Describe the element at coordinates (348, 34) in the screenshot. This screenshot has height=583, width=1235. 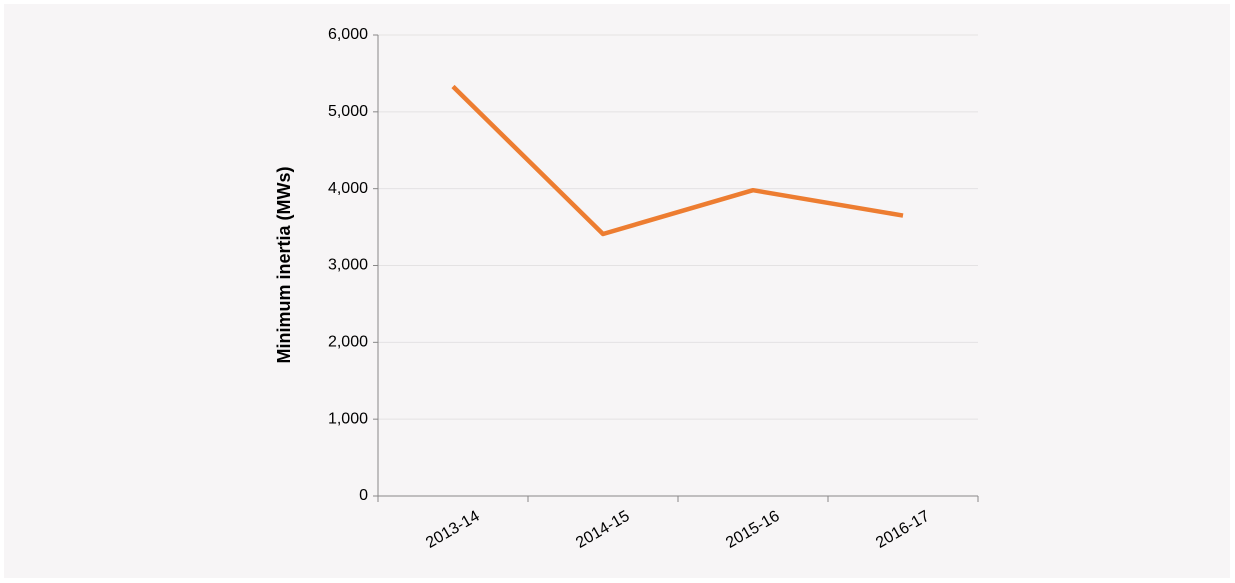
I see `y-tick-label: 6,000` at that location.